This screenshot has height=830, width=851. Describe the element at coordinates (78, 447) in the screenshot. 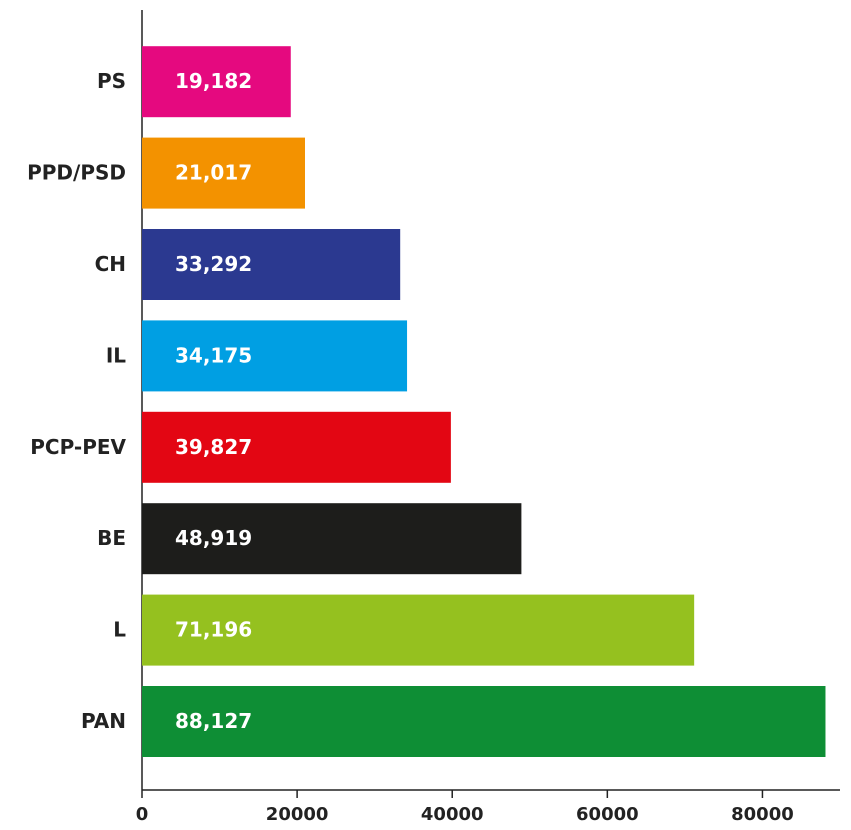

I see `y-tick-label: PCP-PEV` at that location.